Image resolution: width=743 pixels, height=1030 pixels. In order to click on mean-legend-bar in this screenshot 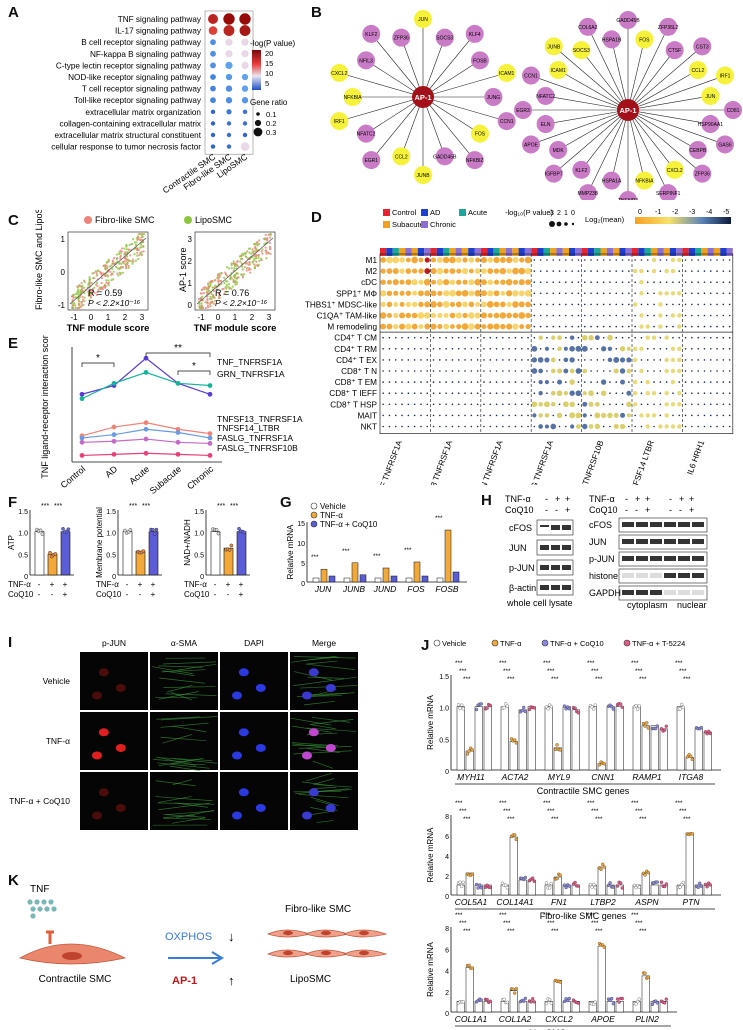, I will do `click(683, 220)`.